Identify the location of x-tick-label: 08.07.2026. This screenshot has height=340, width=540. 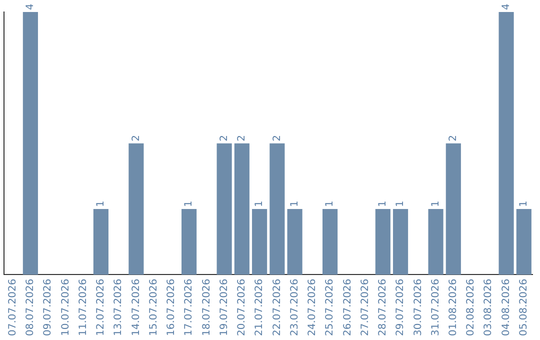
(30, 307).